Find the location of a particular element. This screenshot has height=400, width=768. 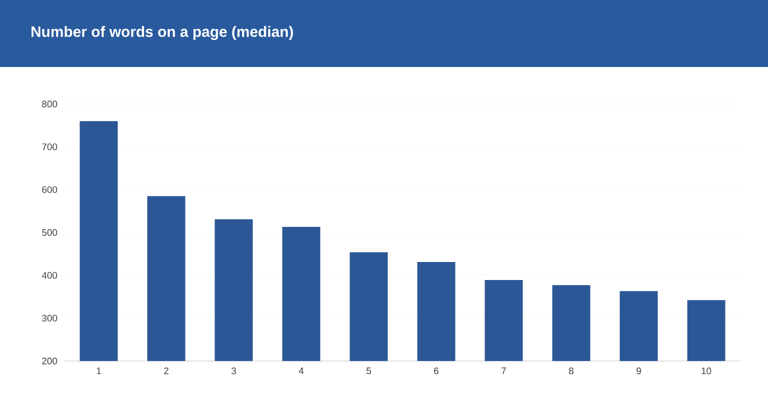

y-tick-label: 200 is located at coordinates (50, 361).